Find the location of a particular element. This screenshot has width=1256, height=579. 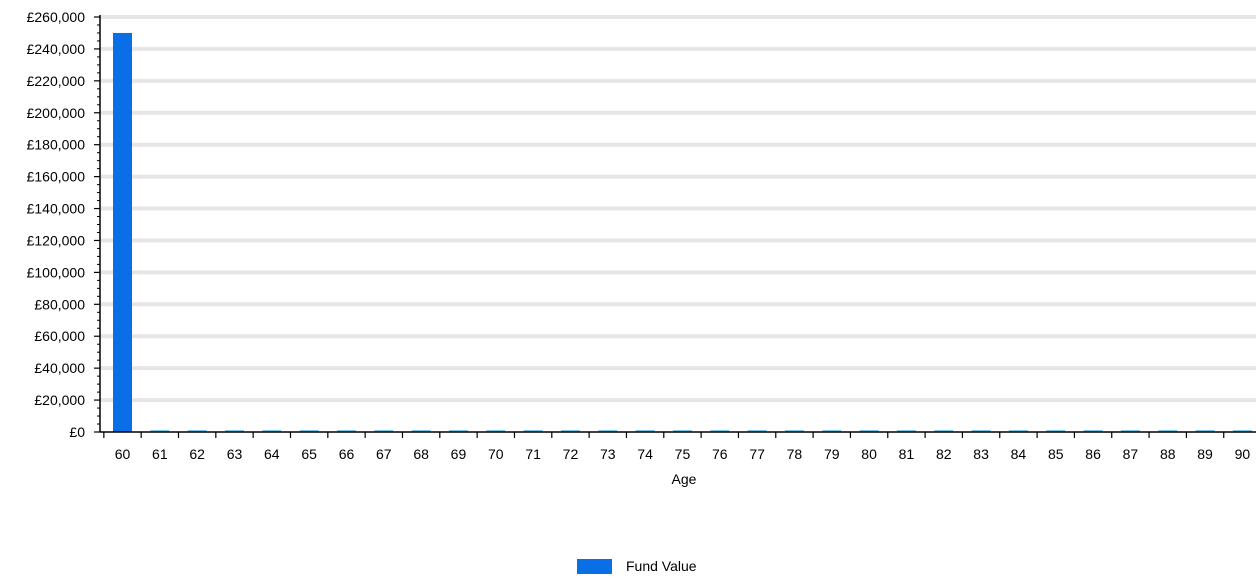

x-tick-label: 69 is located at coordinates (459, 454).